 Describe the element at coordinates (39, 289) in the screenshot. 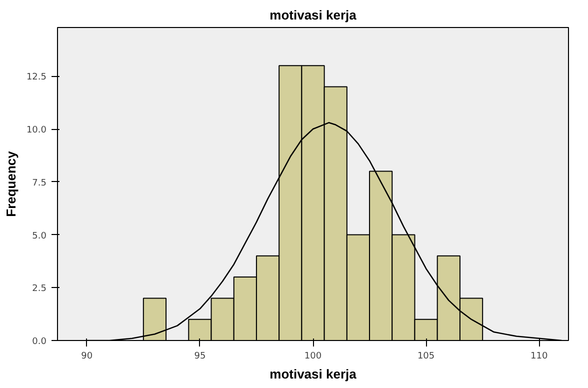

I see `y-tick-label: 2.5` at that location.